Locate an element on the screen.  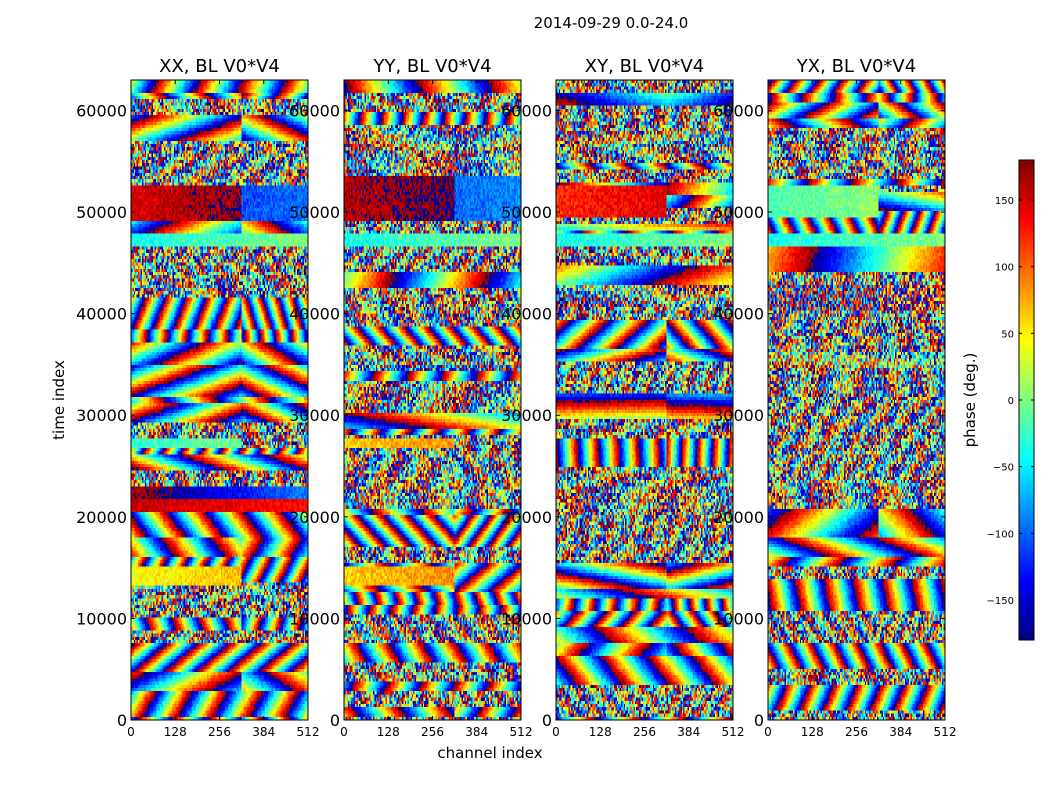
heatmap-image-xx is located at coordinates (219, 400).